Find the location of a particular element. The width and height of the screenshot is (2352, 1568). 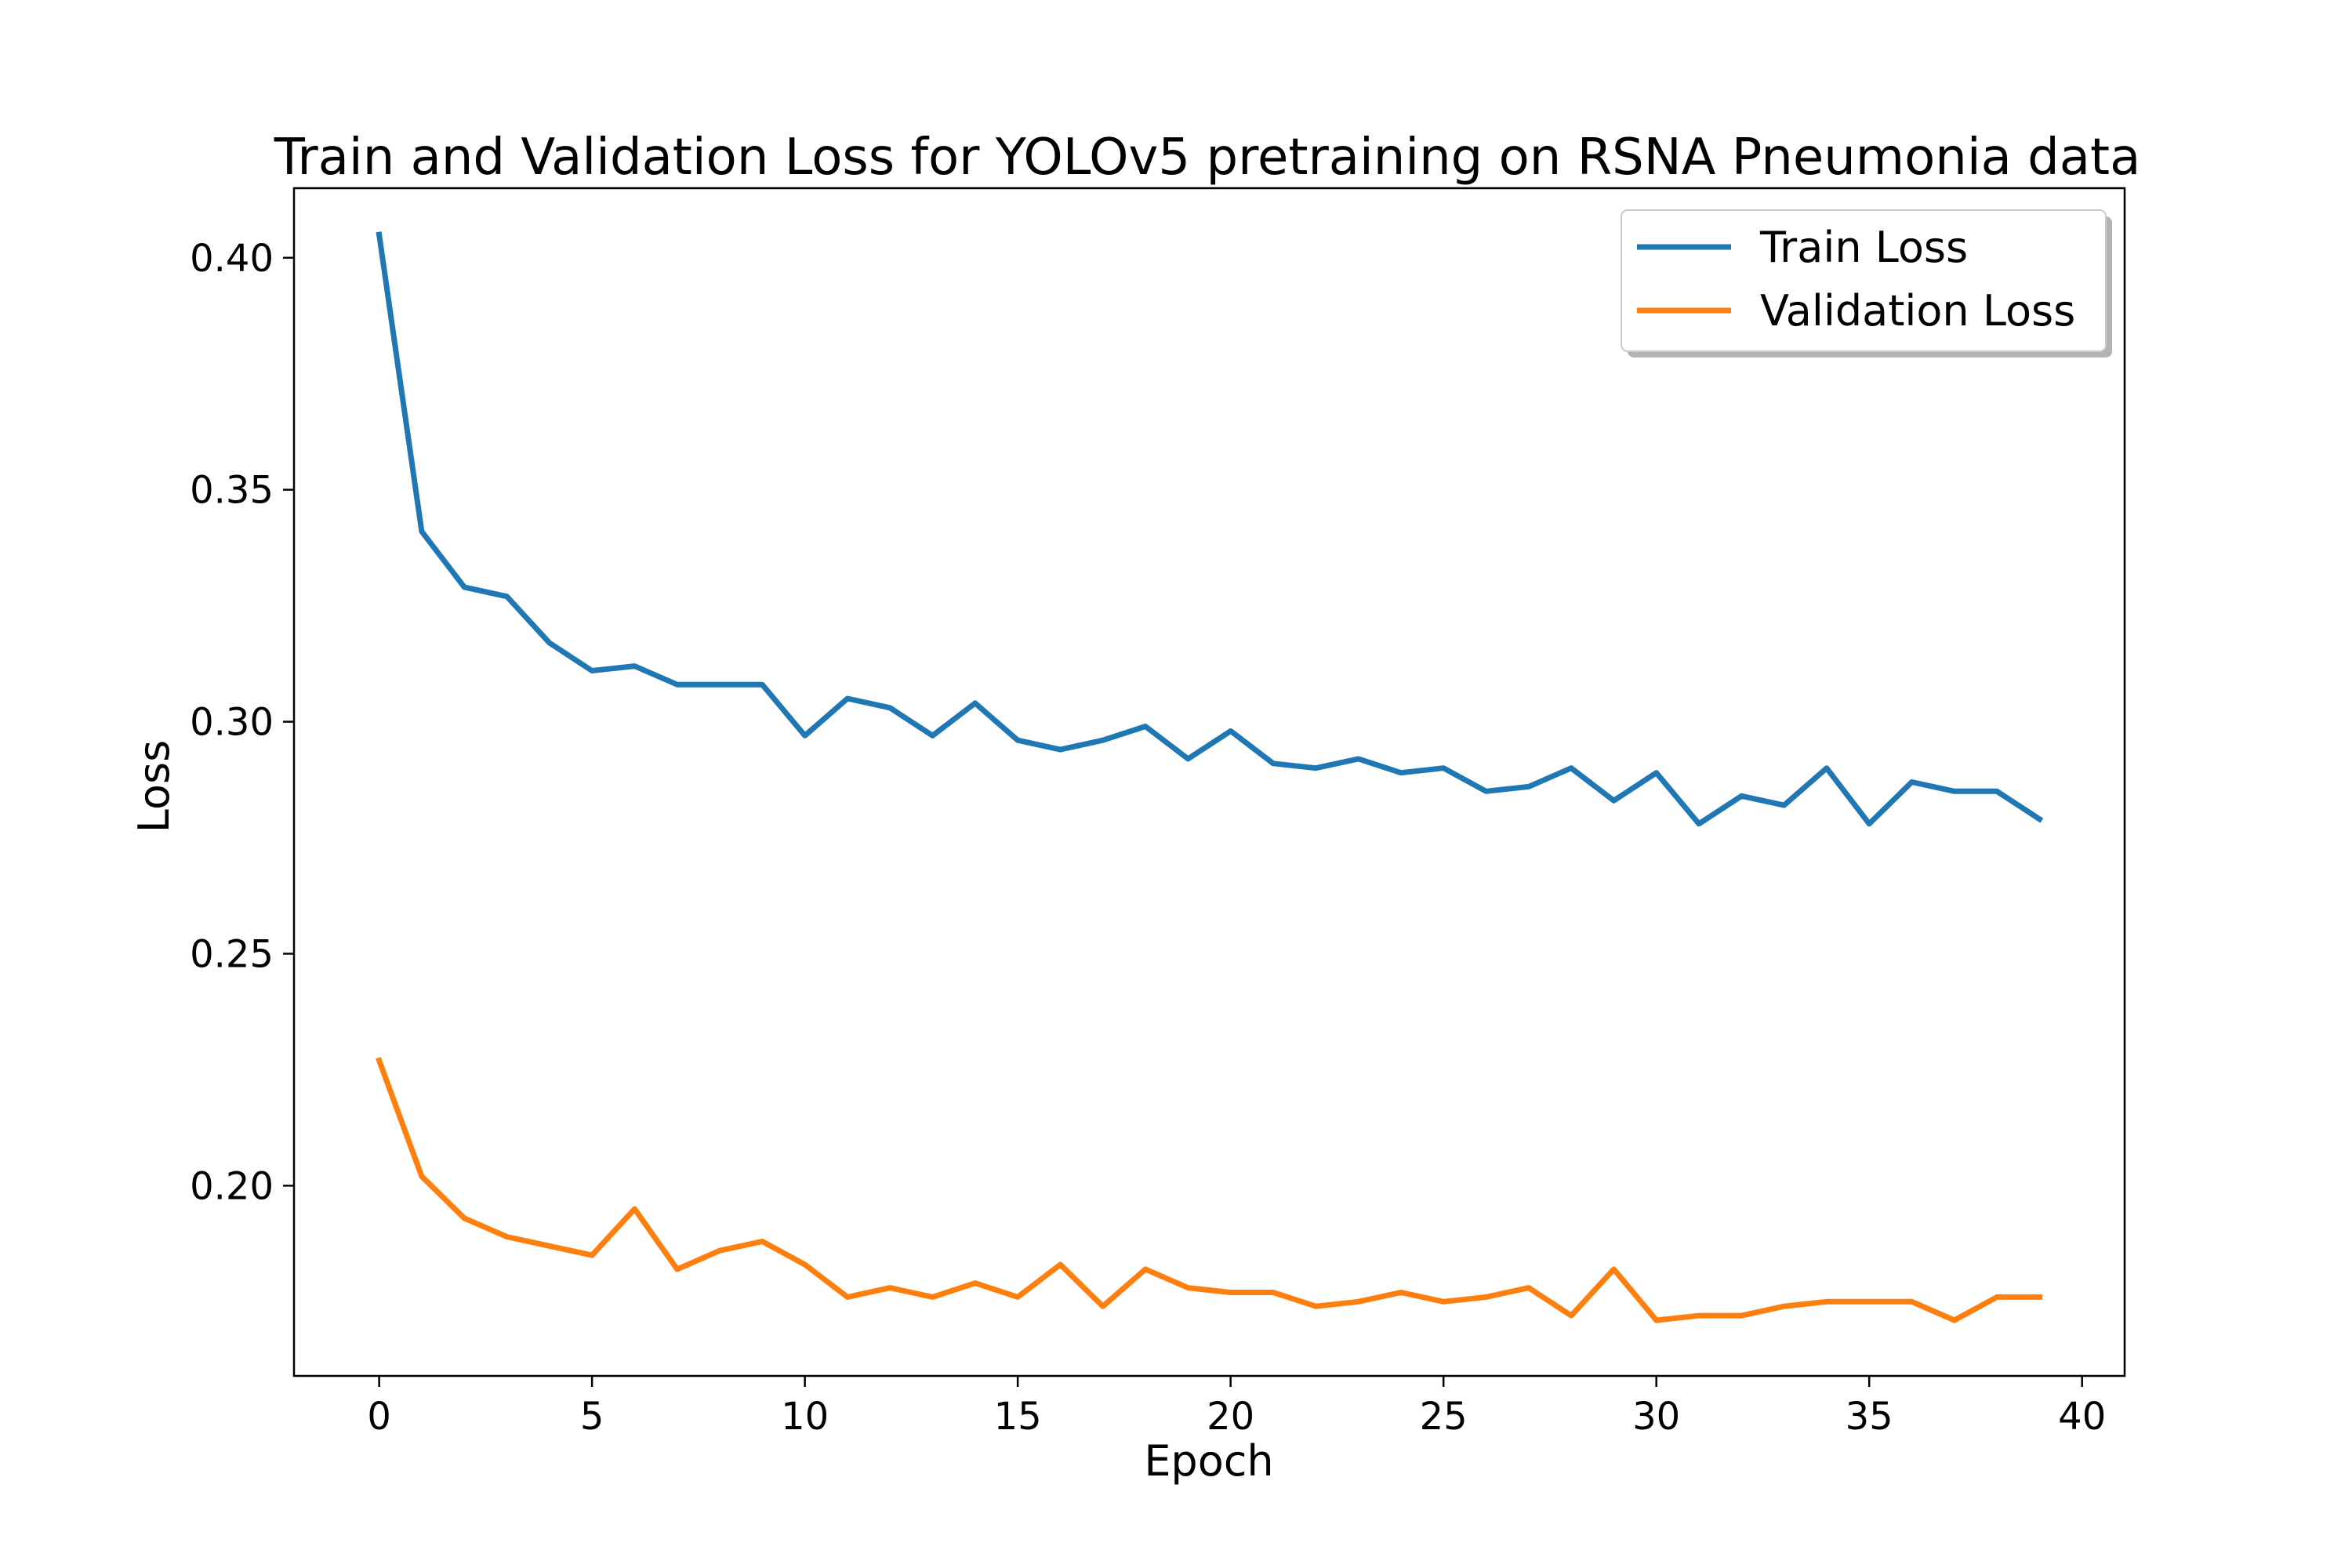

x-tick-label: 0 is located at coordinates (379, 1417).